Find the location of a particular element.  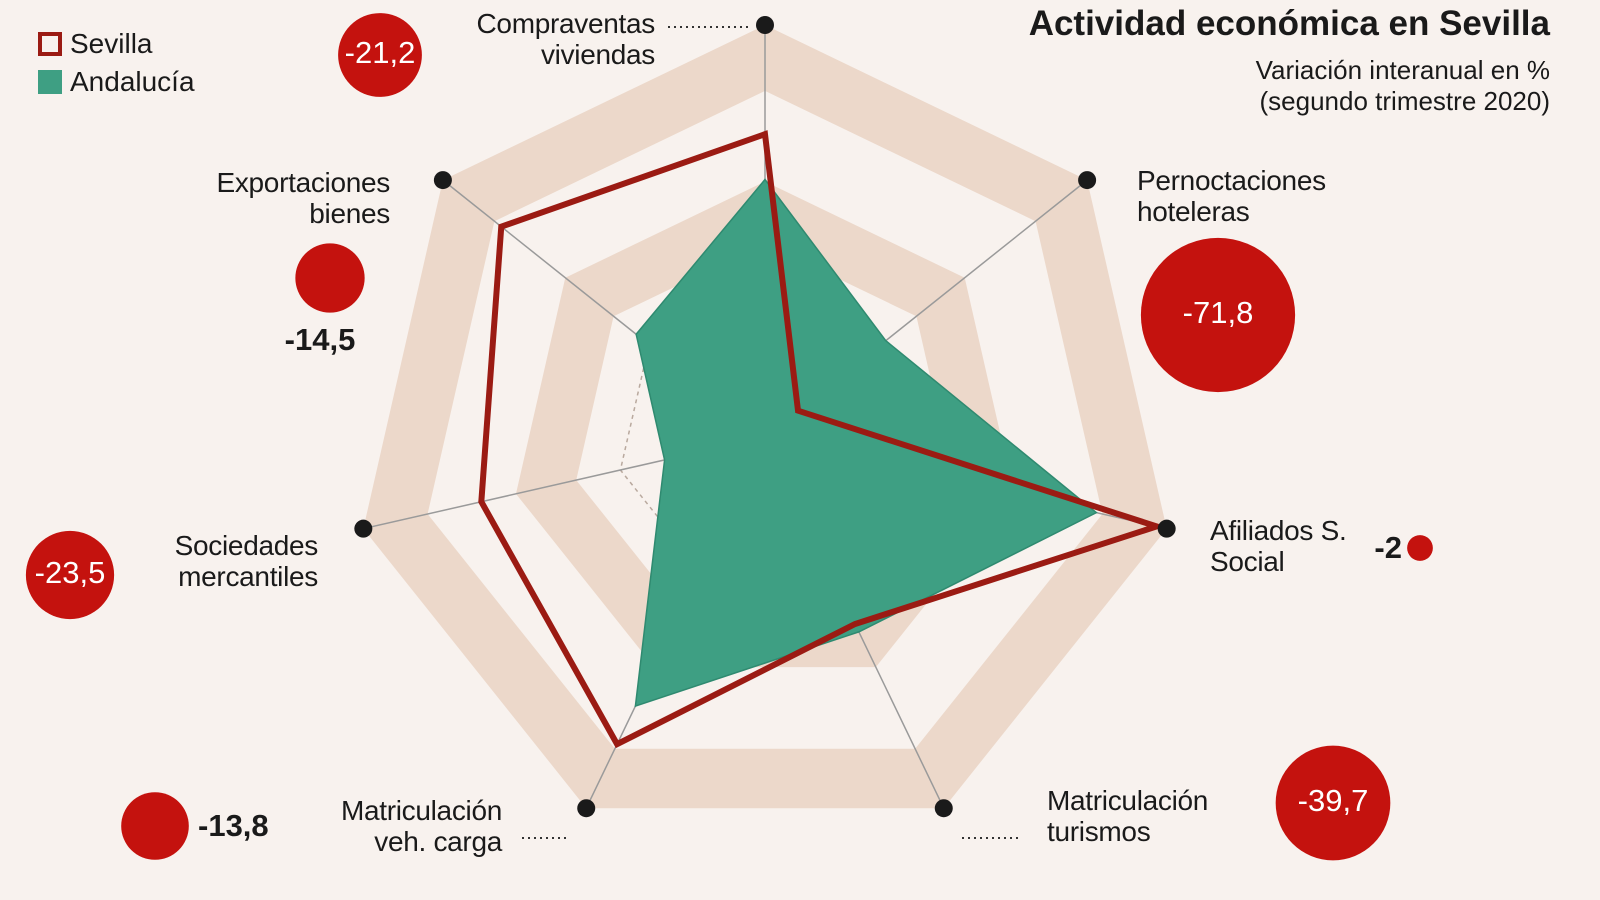

value-label: -21,2 is located at coordinates (380, 52).